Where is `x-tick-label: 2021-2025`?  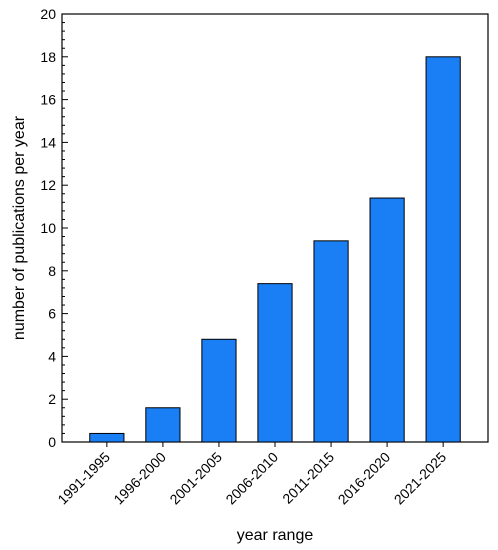
x-tick-label: 2021-2025 is located at coordinates (420, 478).